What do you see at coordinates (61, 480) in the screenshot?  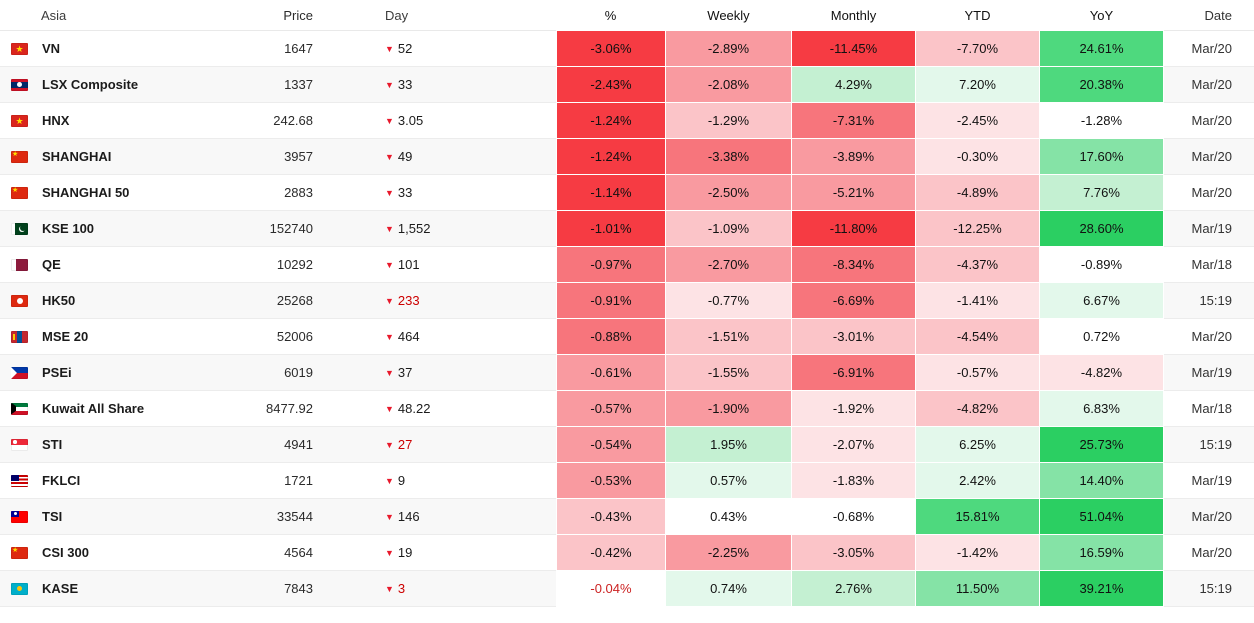 I see `index-name: FKLCI` at bounding box center [61, 480].